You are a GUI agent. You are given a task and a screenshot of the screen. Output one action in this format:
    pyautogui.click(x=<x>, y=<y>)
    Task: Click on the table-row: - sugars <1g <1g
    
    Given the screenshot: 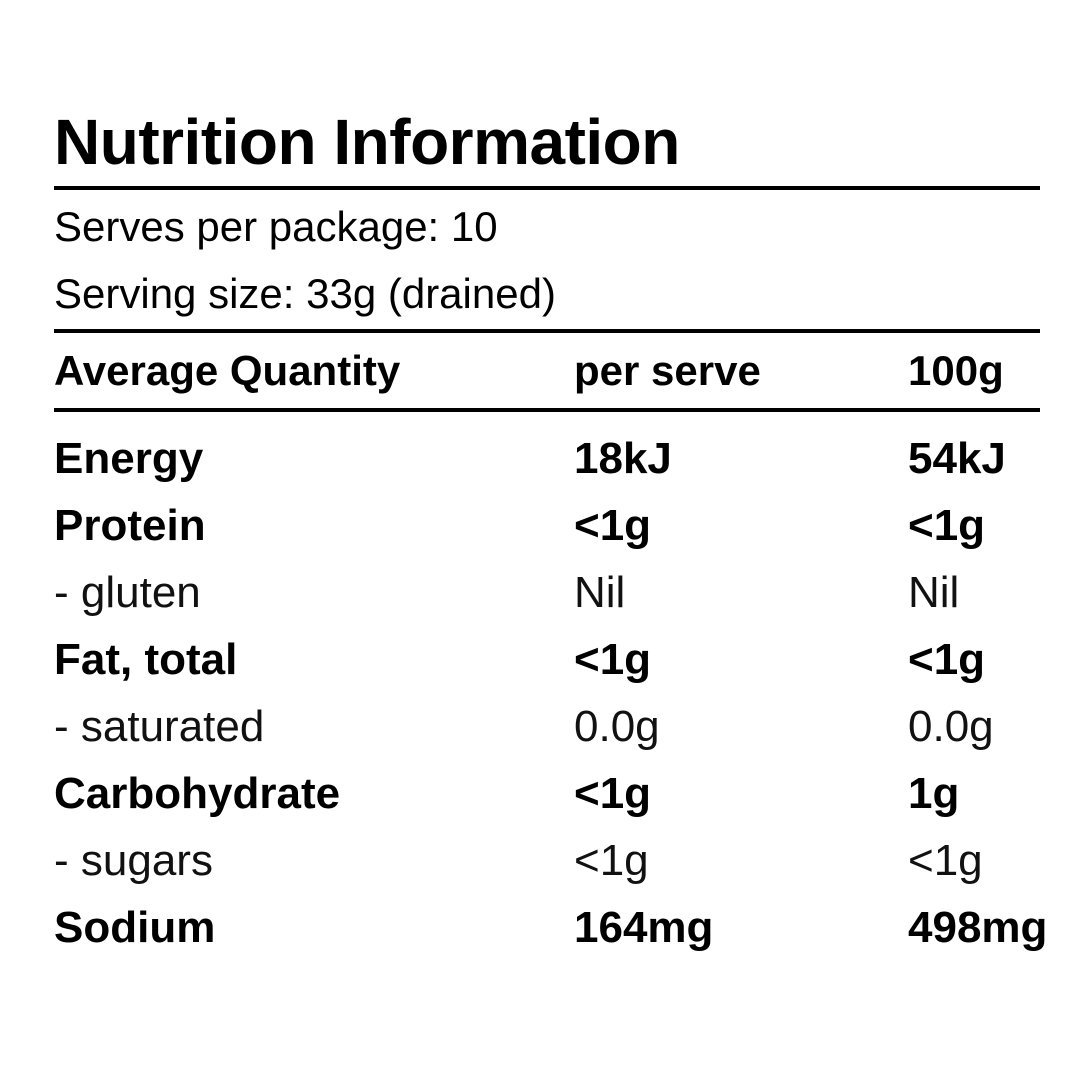 What is the action you would take?
    pyautogui.click(x=567, y=861)
    